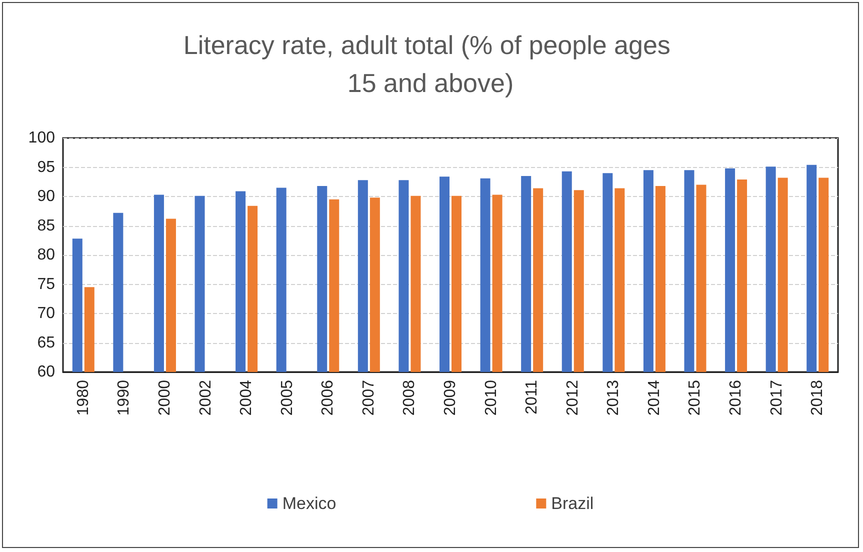 The image size is (863, 552). I want to click on x-tick-label: 2000, so click(165, 398).